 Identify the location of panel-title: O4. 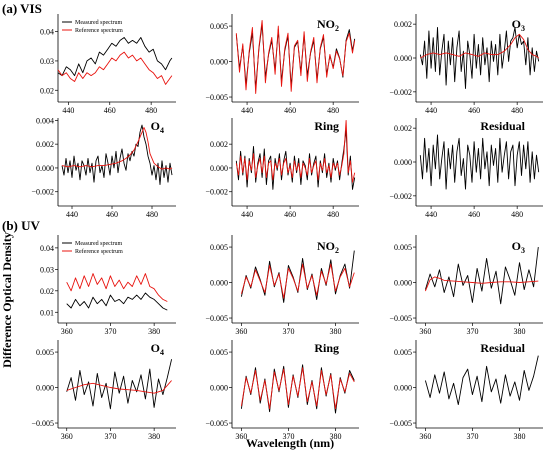
(157, 127).